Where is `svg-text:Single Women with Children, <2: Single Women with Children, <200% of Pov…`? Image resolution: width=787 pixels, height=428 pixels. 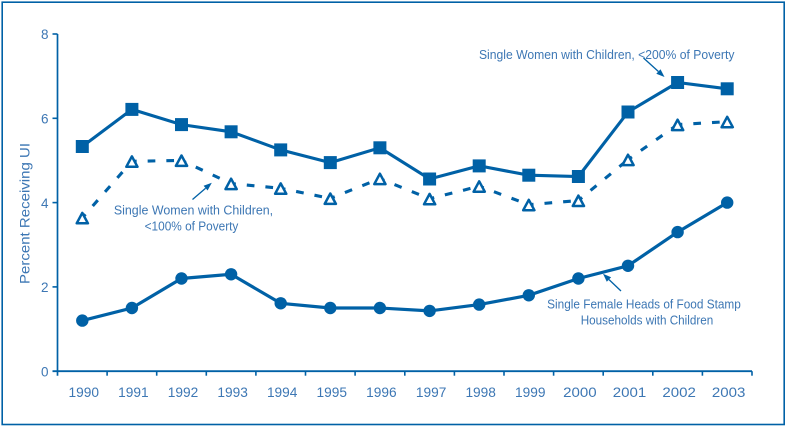 svg-text:Single Women with Children, <2: Single Women with Children, <200% of Pov… is located at coordinates (607, 55).